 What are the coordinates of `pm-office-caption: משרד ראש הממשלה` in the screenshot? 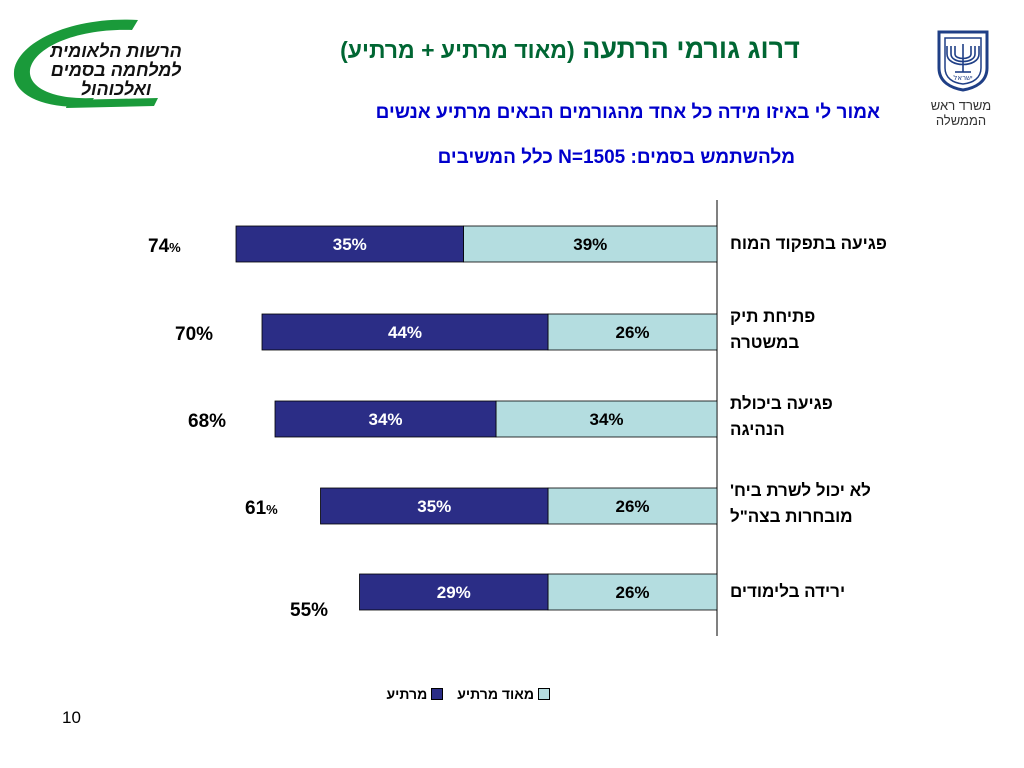 It's located at (961, 113).